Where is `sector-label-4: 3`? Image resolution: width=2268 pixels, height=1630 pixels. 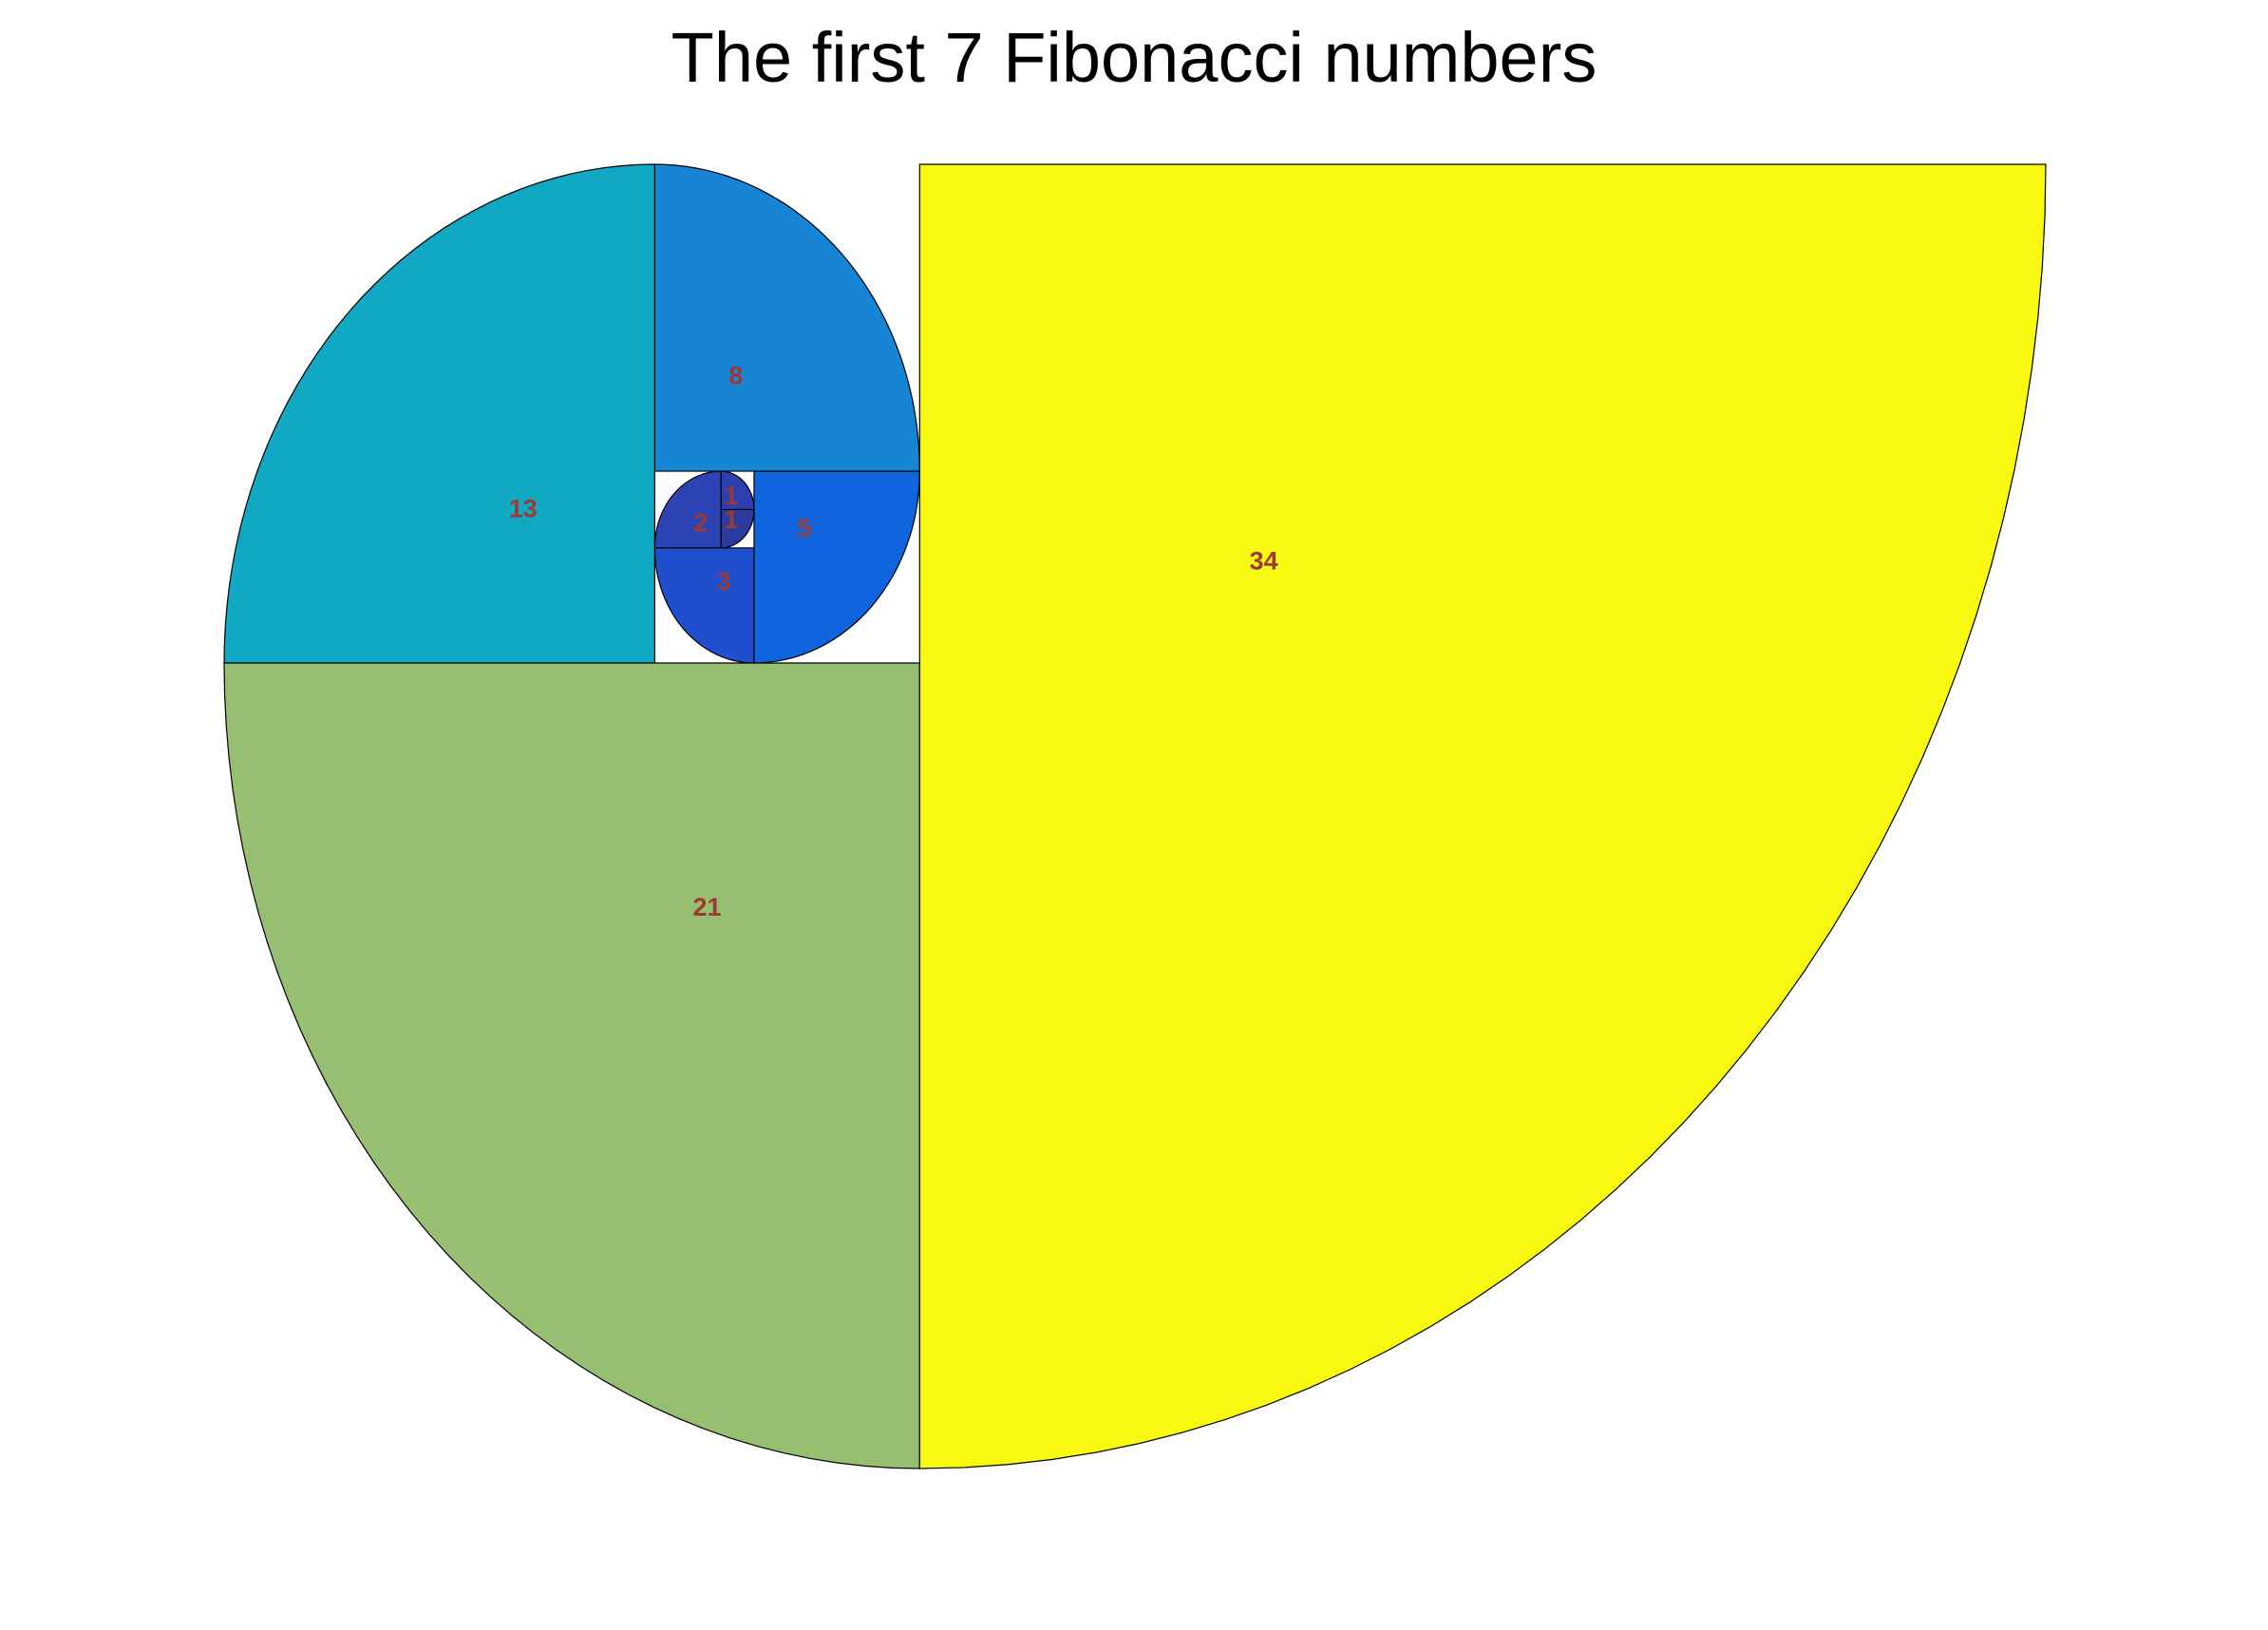 sector-label-4: 3 is located at coordinates (723, 581).